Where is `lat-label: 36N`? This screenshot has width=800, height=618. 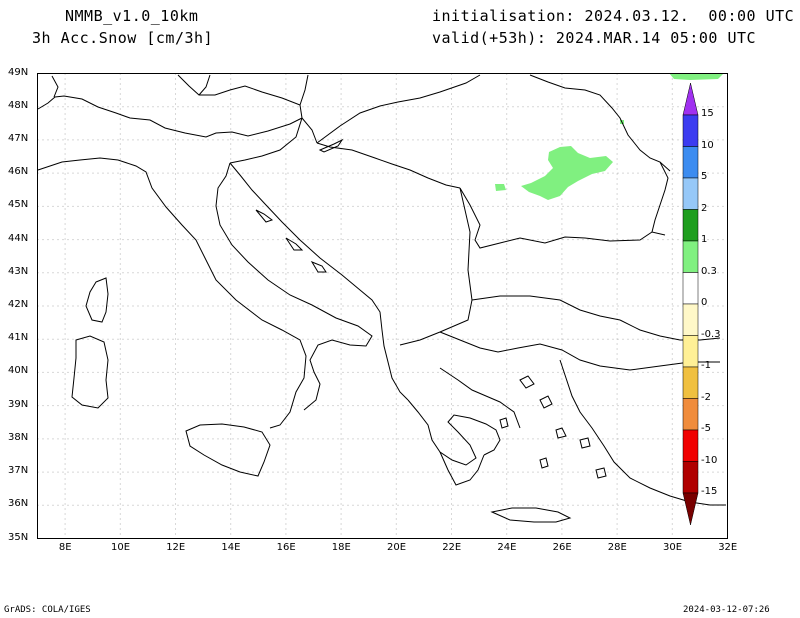
lat-label: 36N is located at coordinates (18, 504).